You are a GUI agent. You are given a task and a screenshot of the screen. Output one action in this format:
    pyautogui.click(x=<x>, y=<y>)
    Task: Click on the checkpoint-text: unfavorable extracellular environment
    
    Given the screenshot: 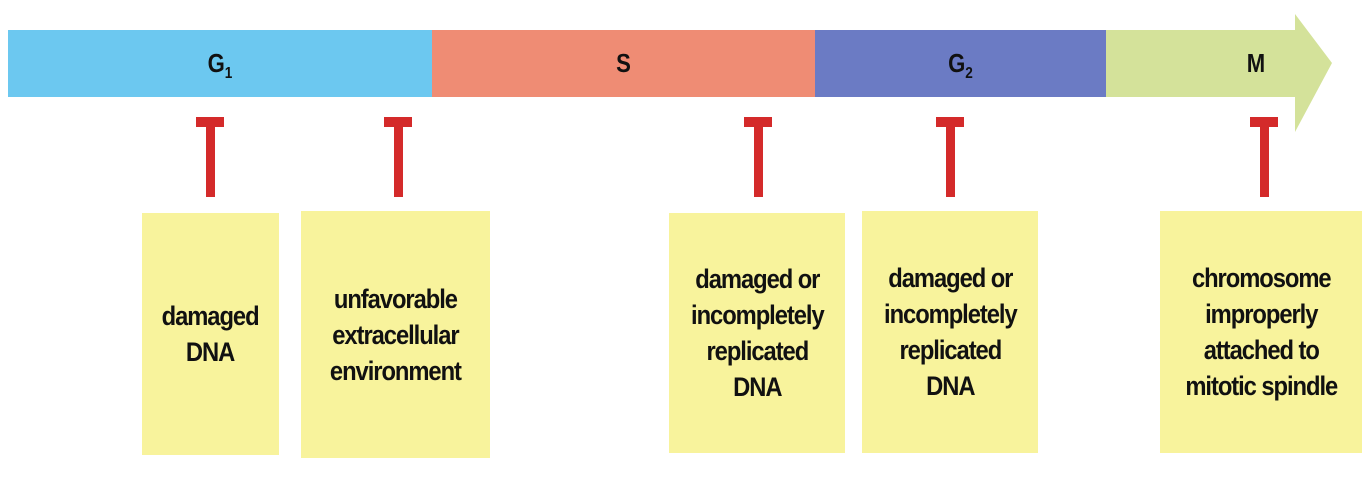 What is the action you would take?
    pyautogui.click(x=396, y=334)
    